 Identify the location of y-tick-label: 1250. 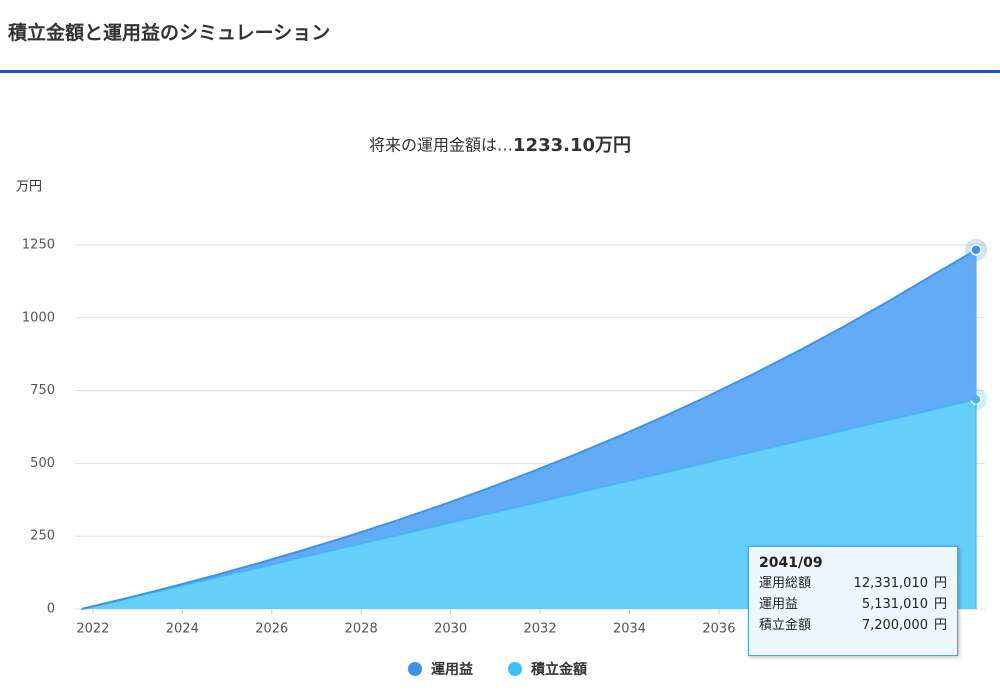
(38, 245).